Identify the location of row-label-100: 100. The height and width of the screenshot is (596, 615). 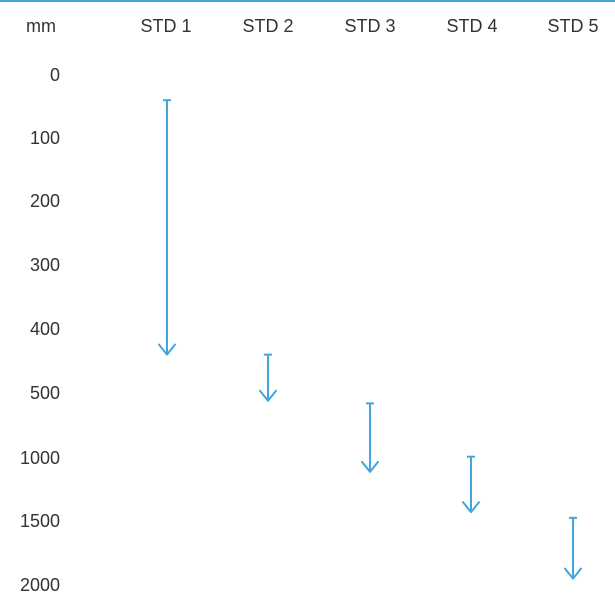
(44, 138).